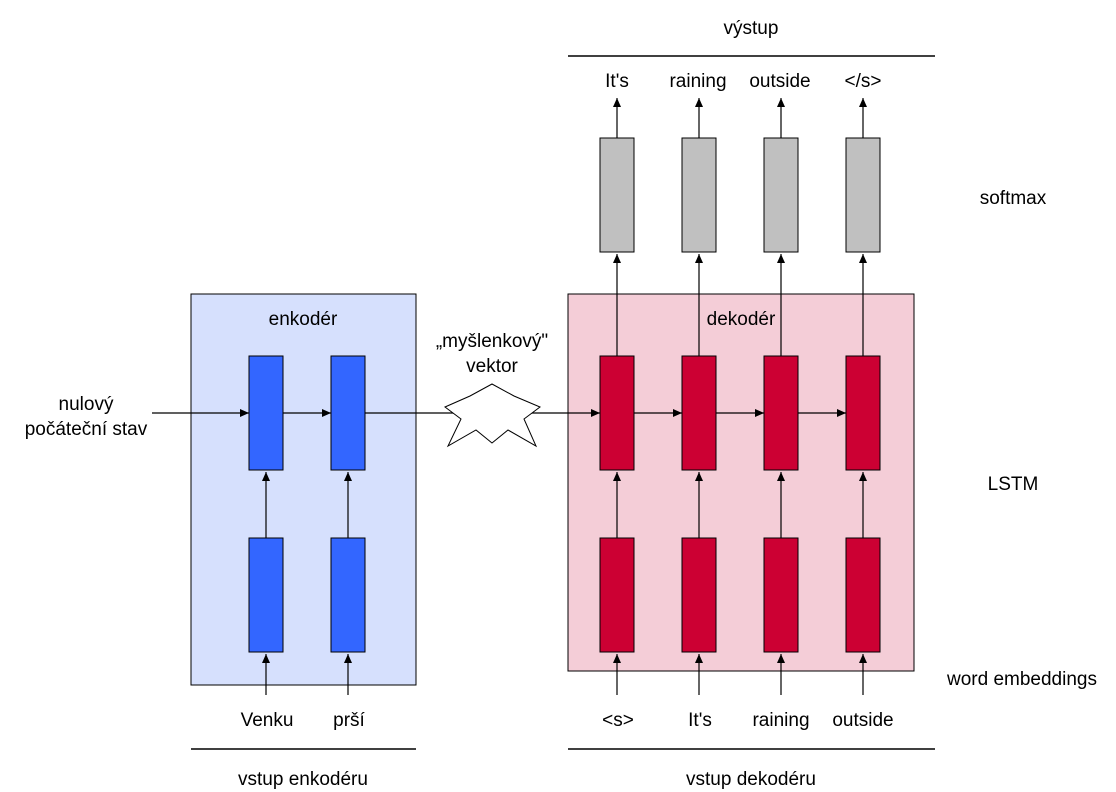 The image size is (1116, 792). Describe the element at coordinates (492, 341) in the screenshot. I see `thought-vector-label-line1: „myšlenkový"` at that location.